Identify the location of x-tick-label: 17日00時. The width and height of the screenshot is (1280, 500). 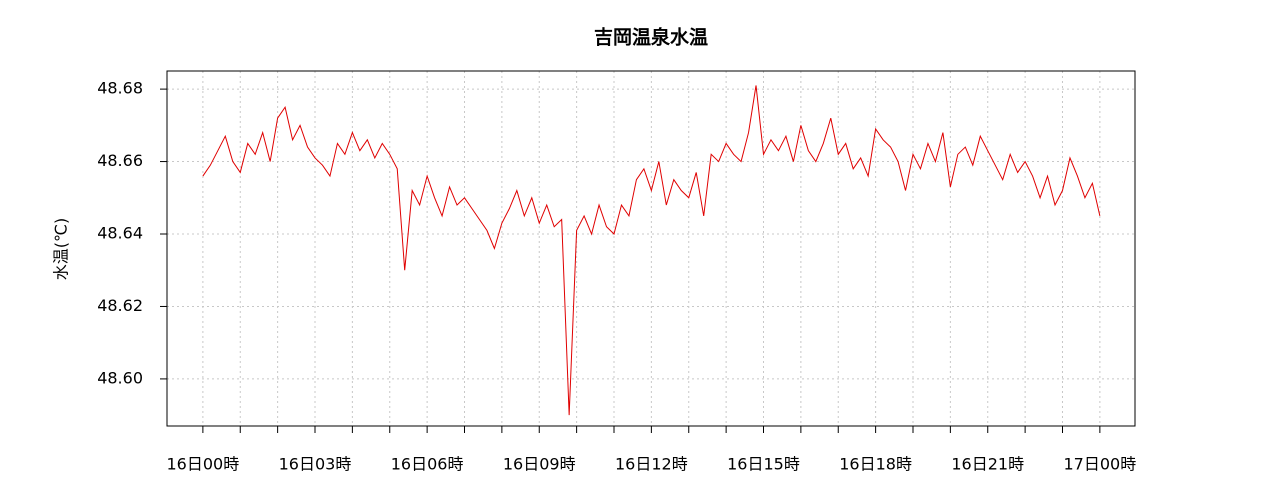
(1100, 464).